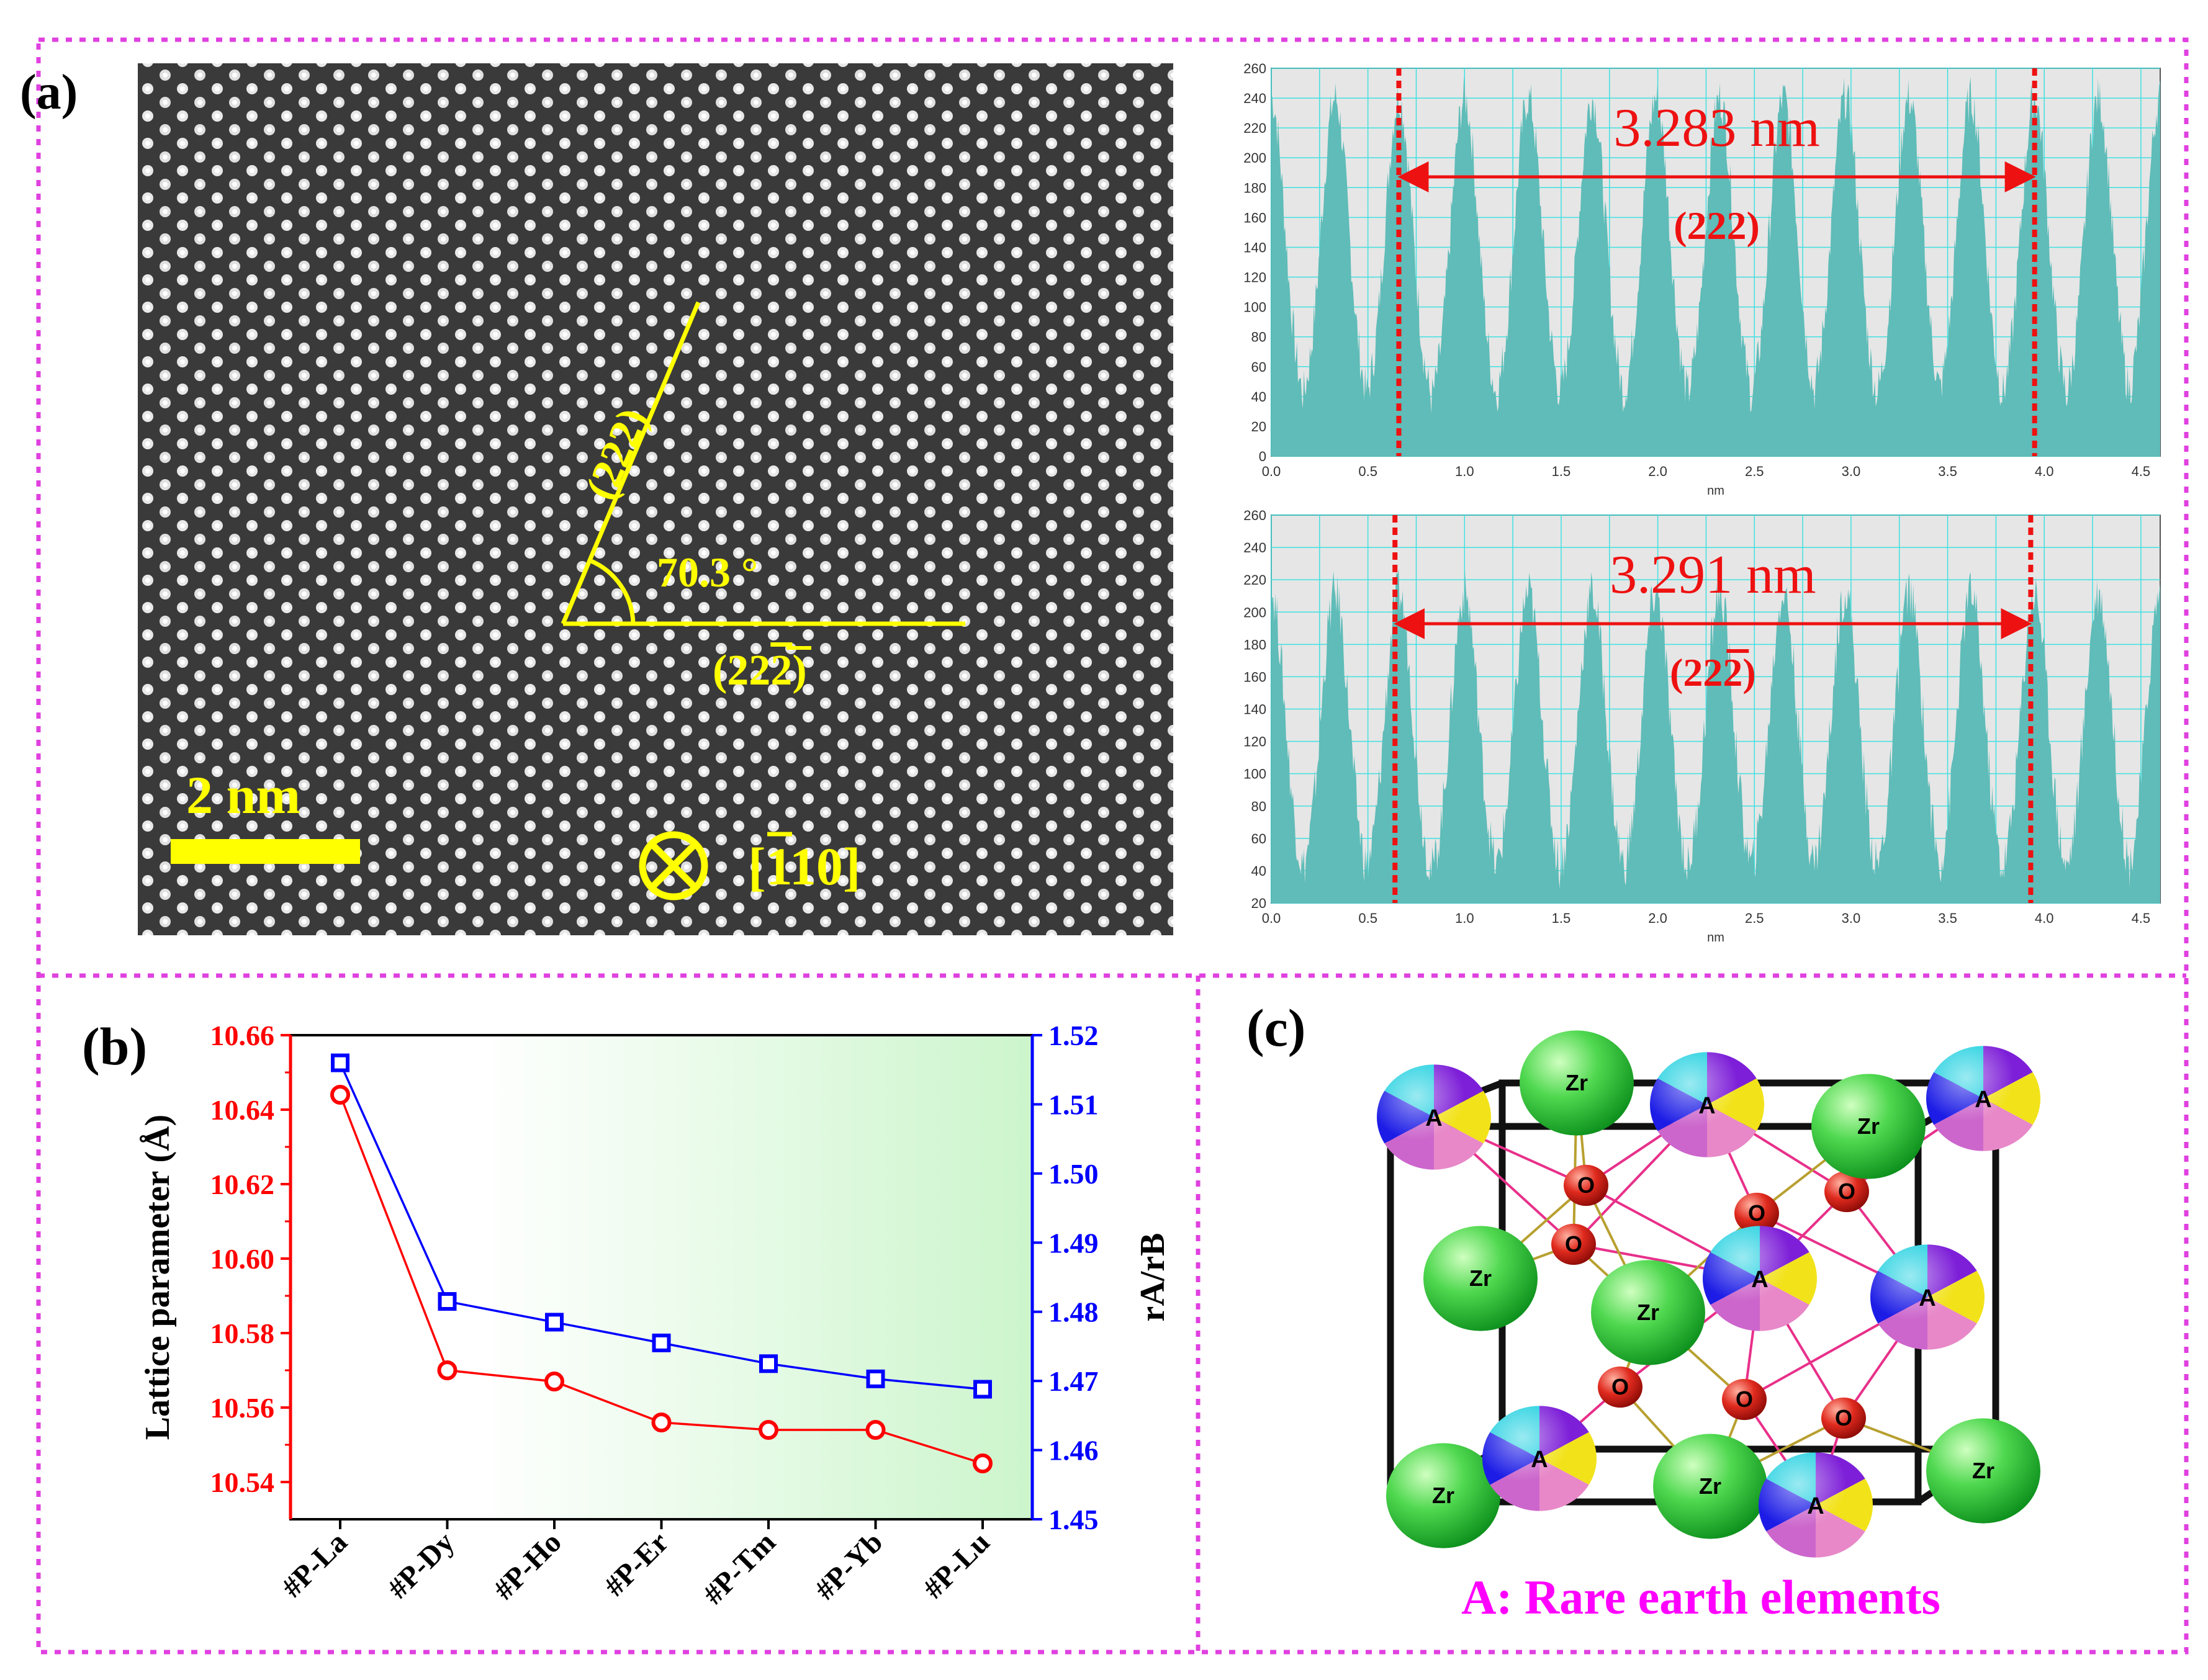  What do you see at coordinates (673, 866) in the screenshot?
I see `zone-axis-icon` at bounding box center [673, 866].